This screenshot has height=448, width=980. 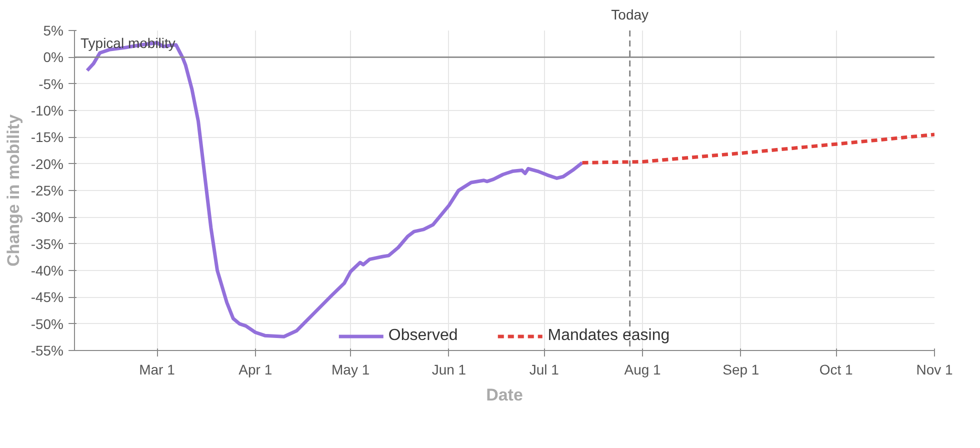 I want to click on y-tick-label: -10%, so click(x=47, y=110).